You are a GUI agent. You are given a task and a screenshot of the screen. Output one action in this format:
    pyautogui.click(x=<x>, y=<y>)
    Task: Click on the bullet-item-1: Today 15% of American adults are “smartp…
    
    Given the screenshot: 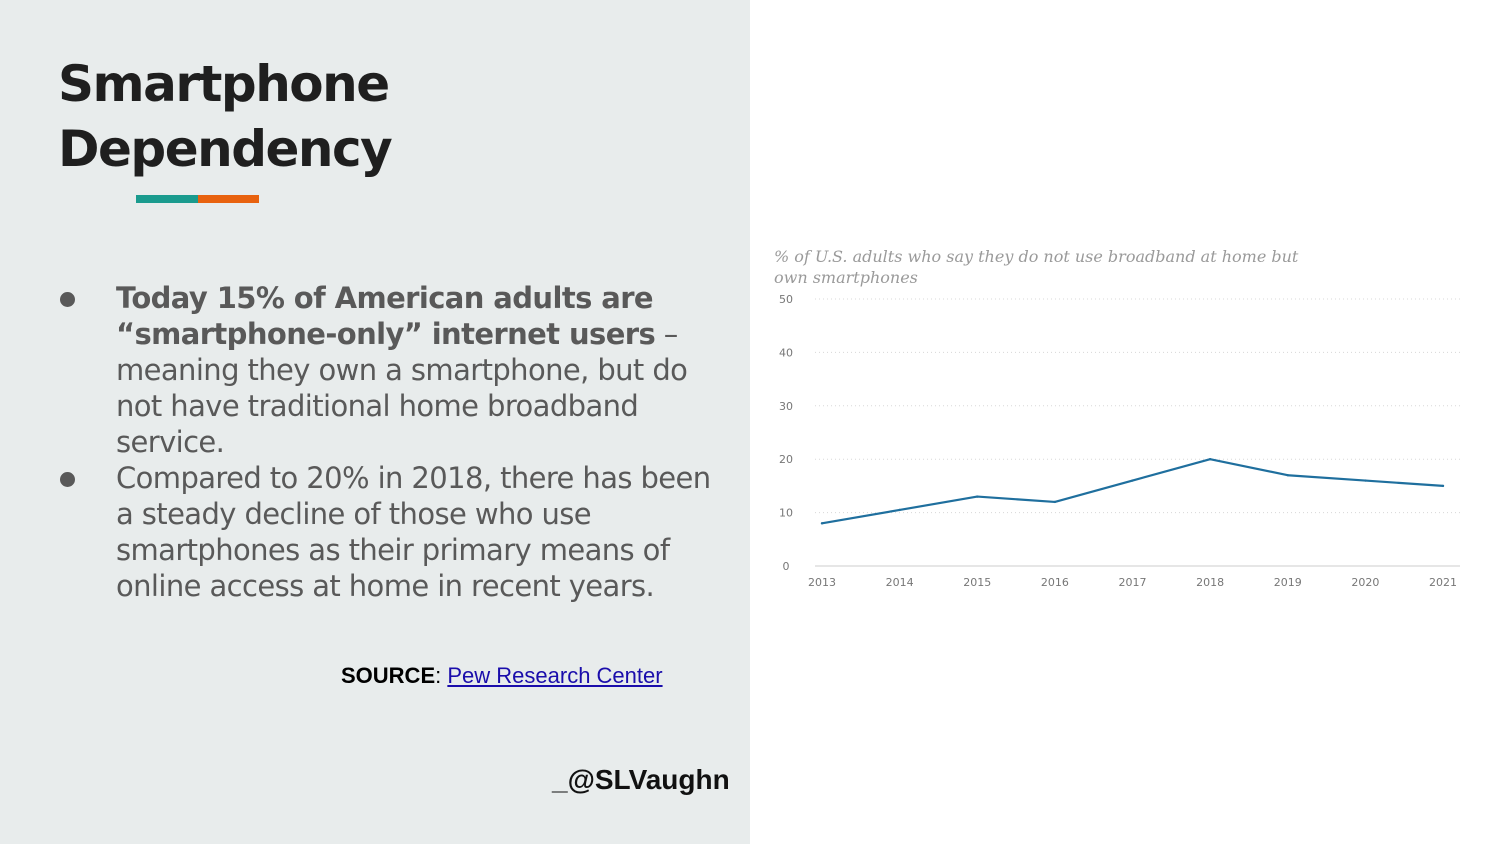 What is the action you would take?
    pyautogui.click(x=388, y=370)
    